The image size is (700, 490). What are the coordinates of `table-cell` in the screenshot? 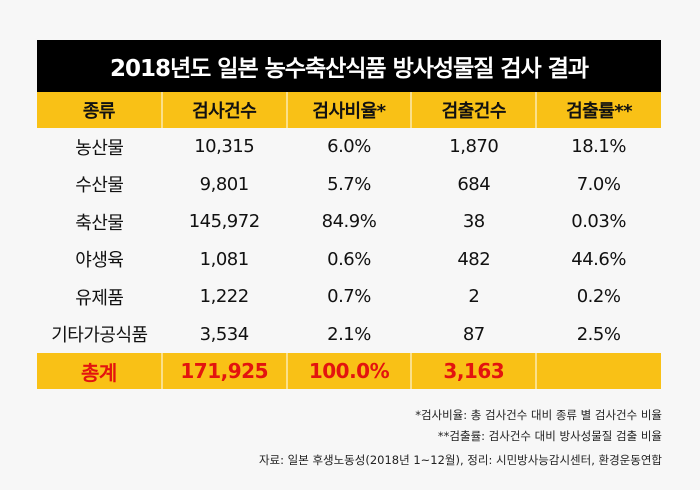 It's located at (598, 371).